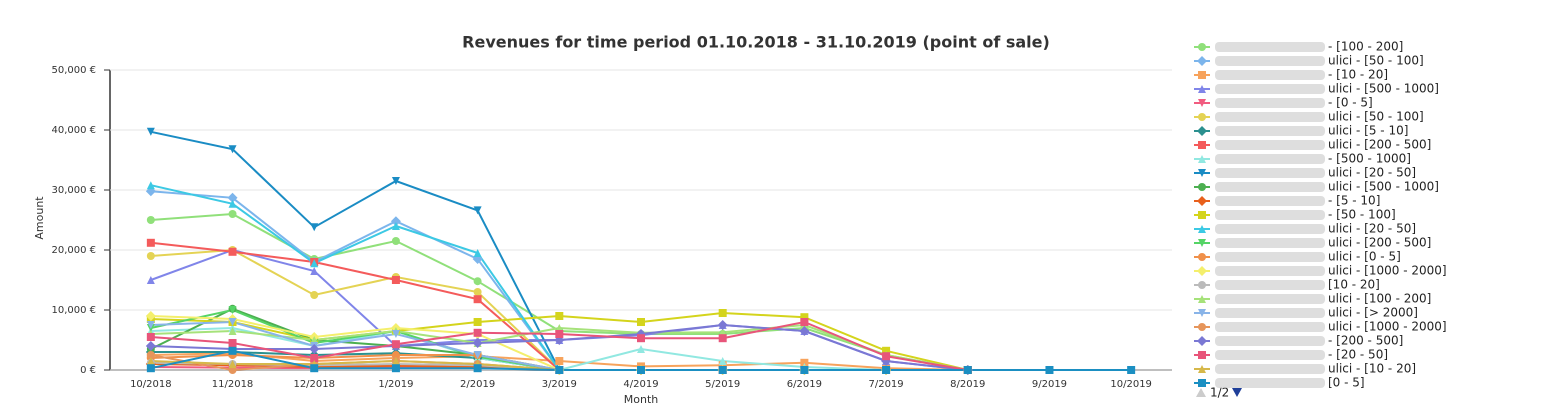  I want to click on legend-label: [0 - 5], so click(1346, 383).